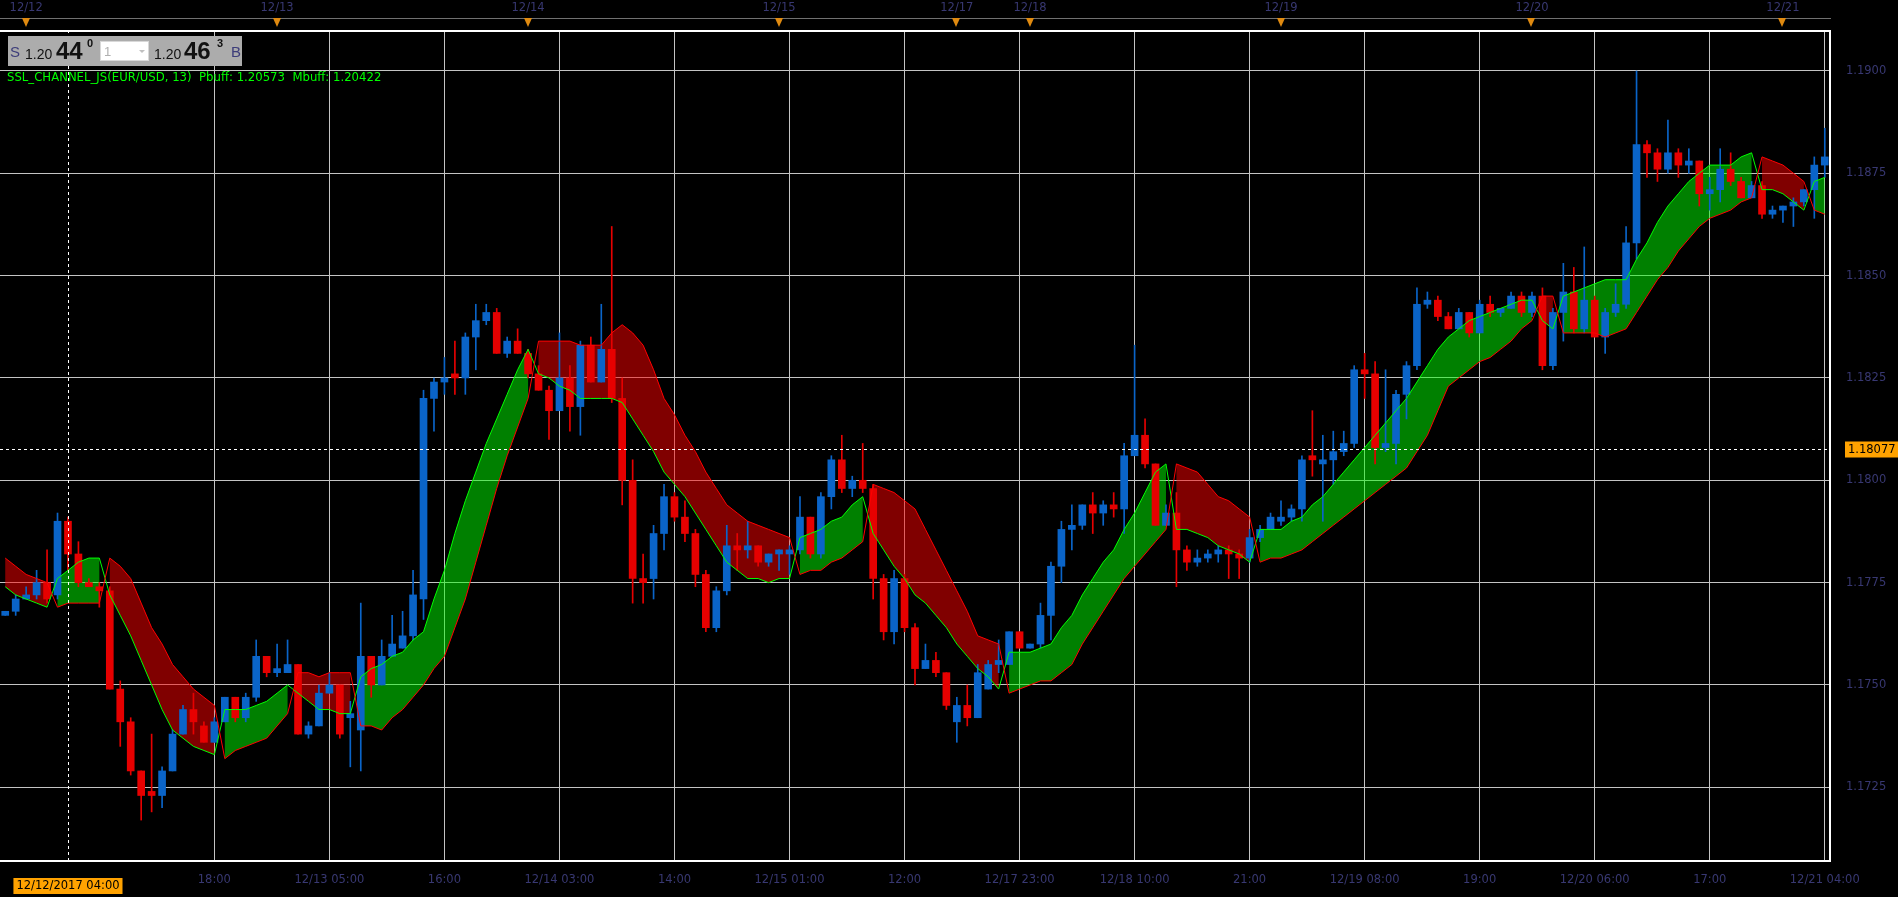 This screenshot has height=897, width=1898. What do you see at coordinates (1866, 376) in the screenshot?
I see `y-tick-label: 1.1825` at bounding box center [1866, 376].